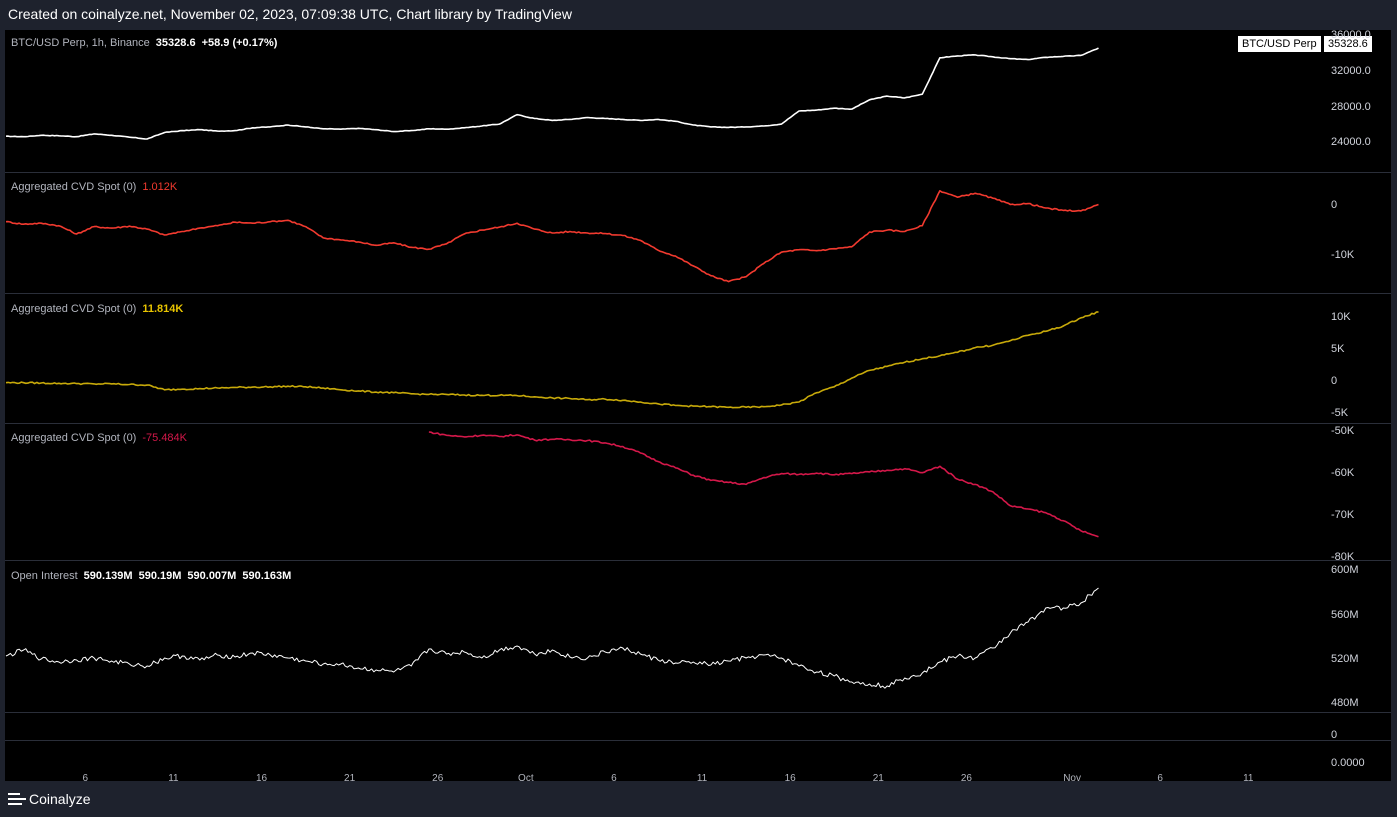 The height and width of the screenshot is (817, 1397). I want to click on oi-open: 590.139M, so click(108, 576).